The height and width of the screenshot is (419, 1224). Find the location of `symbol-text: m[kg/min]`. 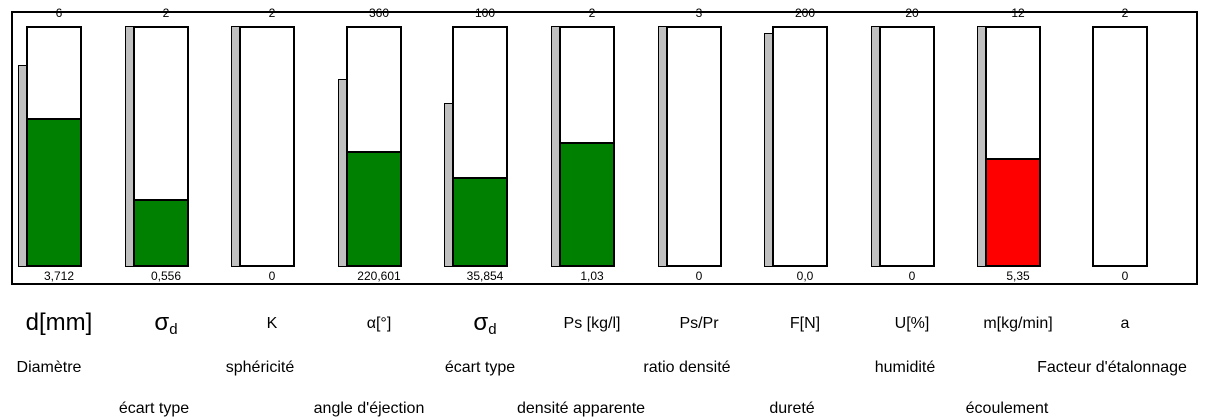

symbol-text: m[kg/min] is located at coordinates (1018, 323).